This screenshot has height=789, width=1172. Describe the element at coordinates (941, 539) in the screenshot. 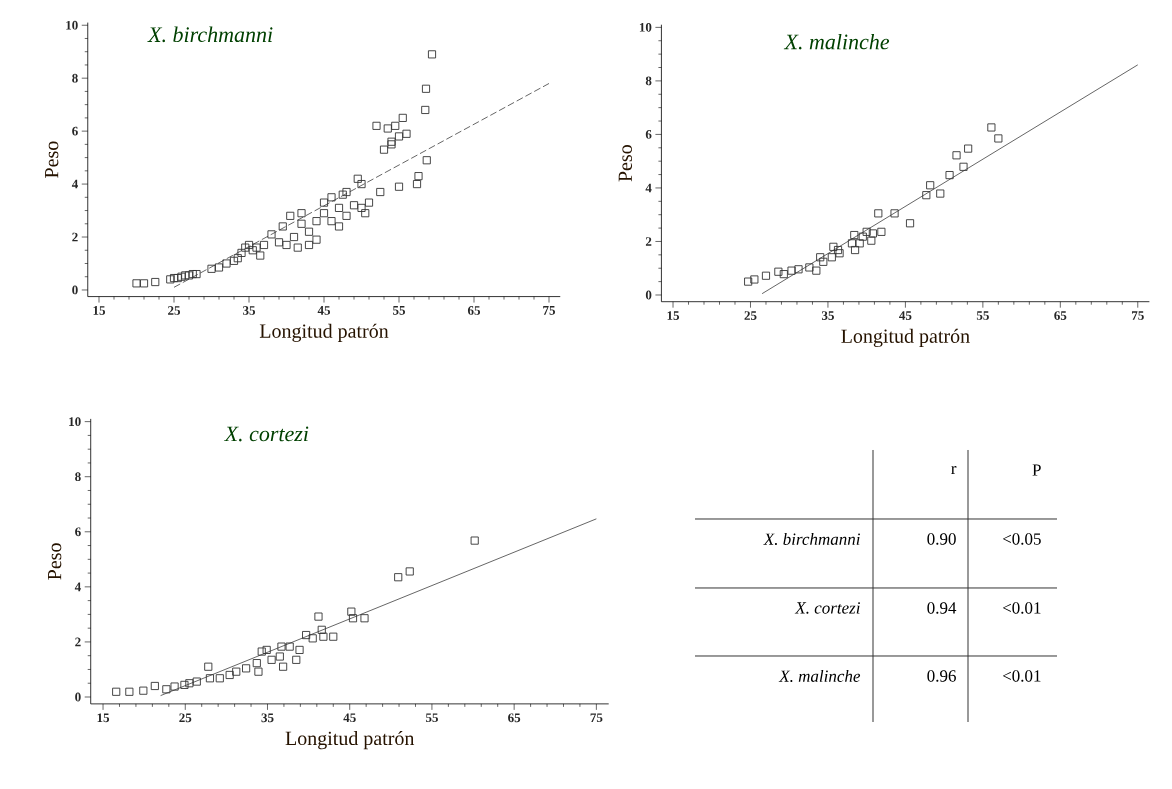

I see `data-label: 0.90` at that location.